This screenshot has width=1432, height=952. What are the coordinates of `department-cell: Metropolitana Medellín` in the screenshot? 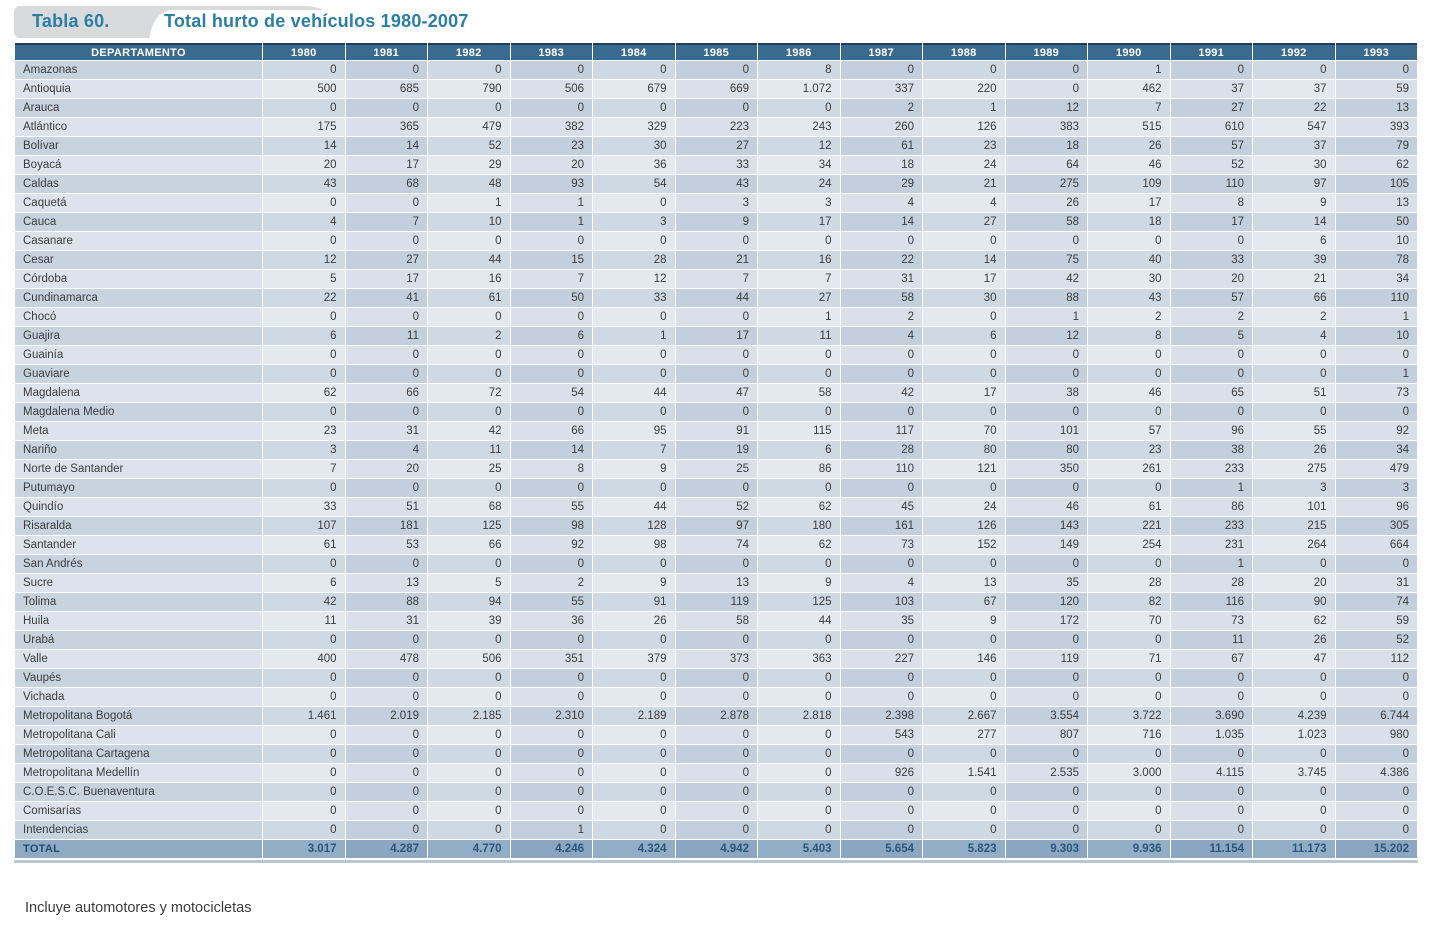 It's located at (138, 773).